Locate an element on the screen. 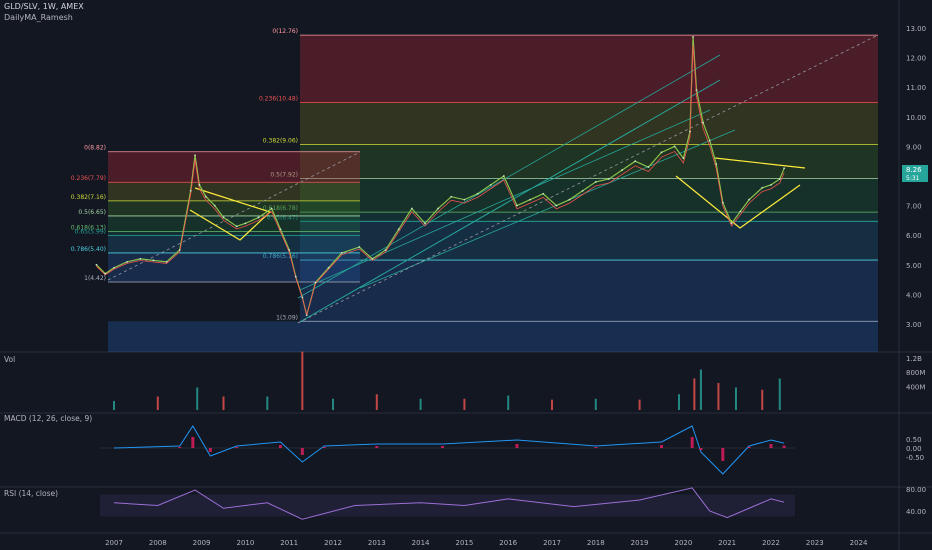 The height and width of the screenshot is (550, 932). time-tick: 2016 is located at coordinates (508, 543).